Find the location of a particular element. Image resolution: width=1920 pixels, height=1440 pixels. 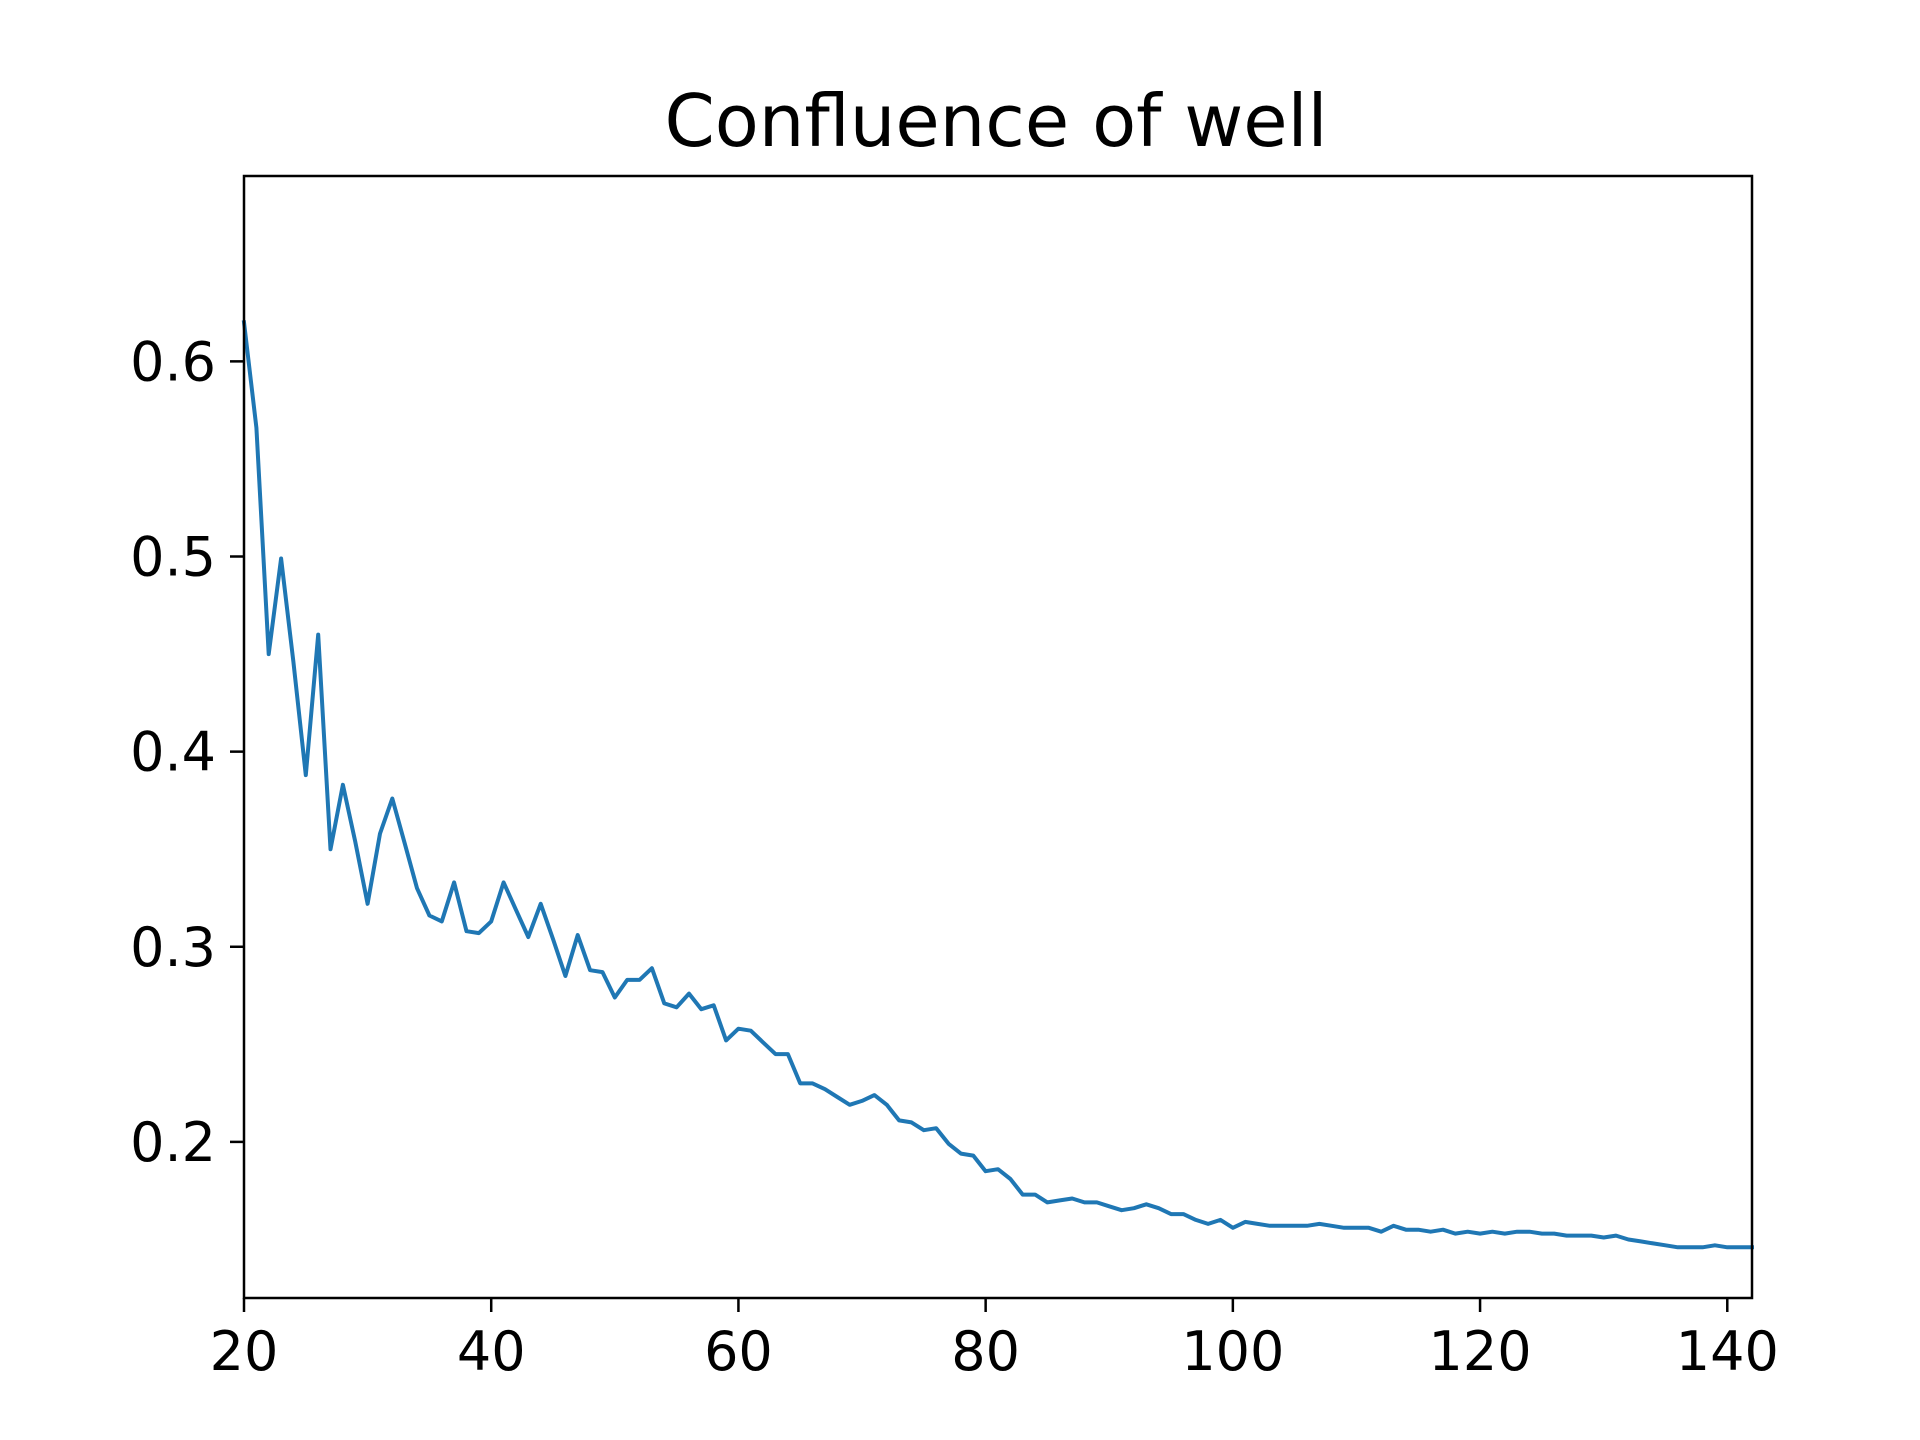

x-axis: 20 40 60 80 100 120 140 is located at coordinates (994, 1340).